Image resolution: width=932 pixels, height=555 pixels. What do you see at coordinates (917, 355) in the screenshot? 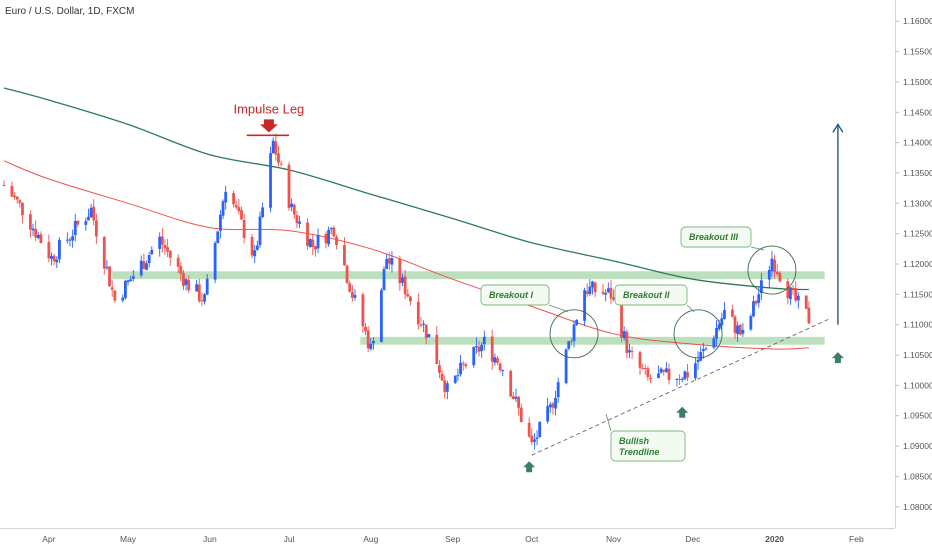
I see `y-tick-label: 1.10500` at bounding box center [917, 355].